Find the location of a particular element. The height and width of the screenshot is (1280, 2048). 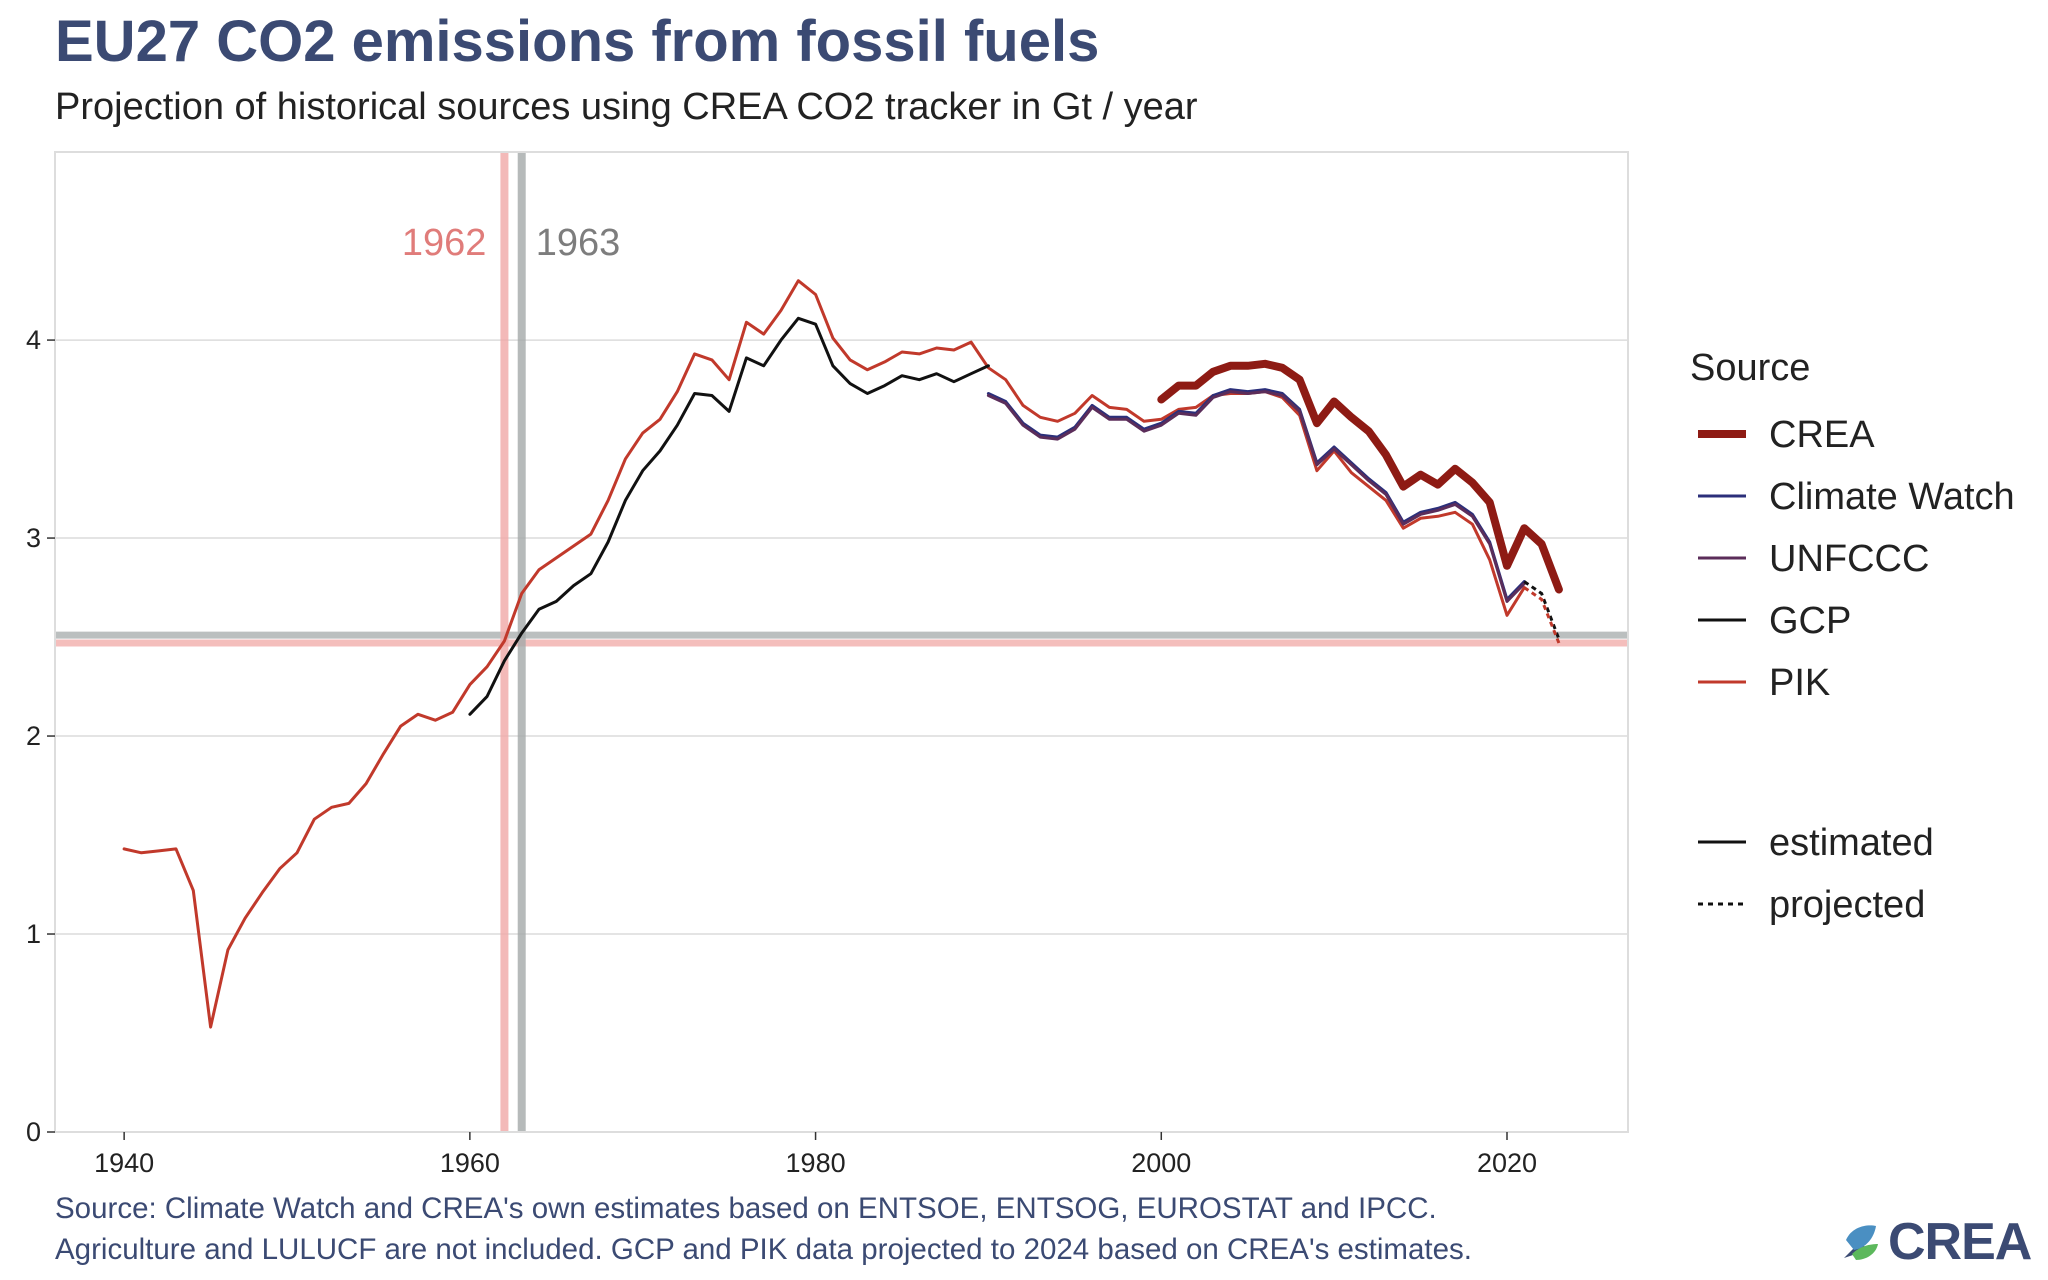

series-line-climate-watch is located at coordinates (1256, 494).